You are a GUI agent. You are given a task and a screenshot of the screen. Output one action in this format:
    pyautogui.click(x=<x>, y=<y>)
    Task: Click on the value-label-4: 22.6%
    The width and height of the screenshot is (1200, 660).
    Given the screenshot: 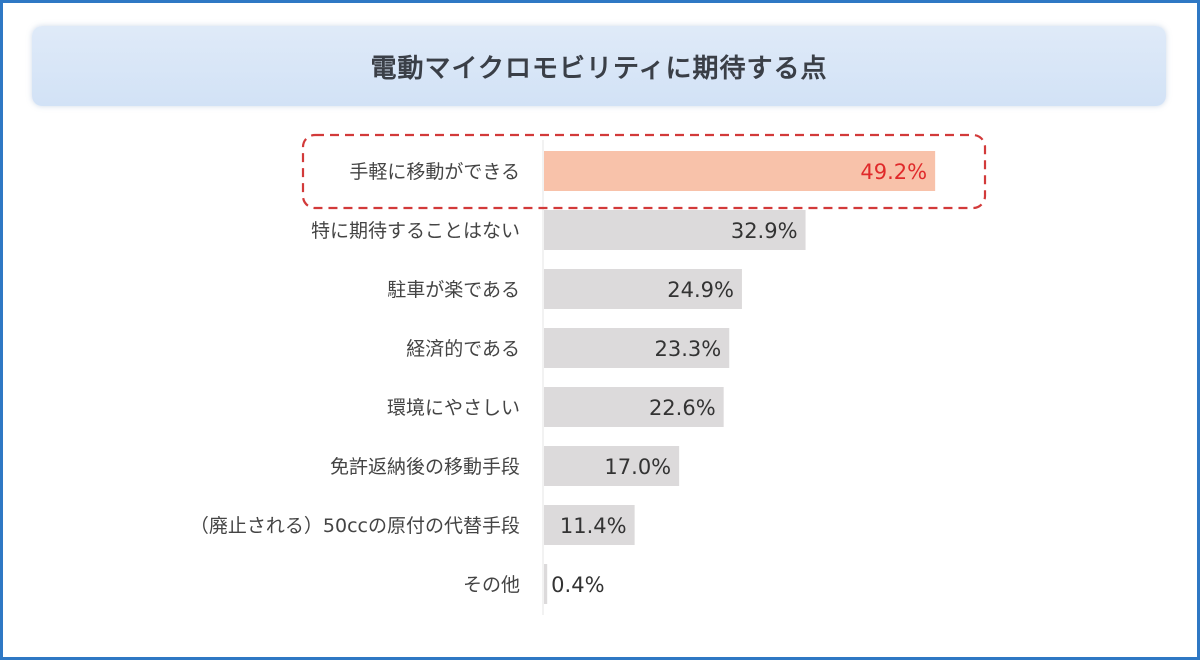 What is the action you would take?
    pyautogui.click(x=682, y=408)
    